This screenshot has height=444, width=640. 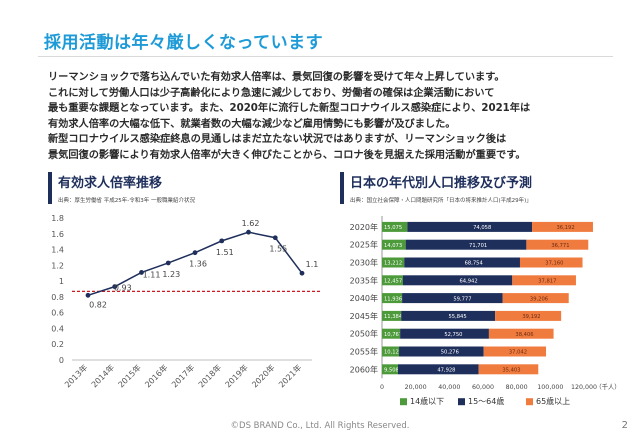 I want to click on y-tick-label: 0.8, so click(x=57, y=297).